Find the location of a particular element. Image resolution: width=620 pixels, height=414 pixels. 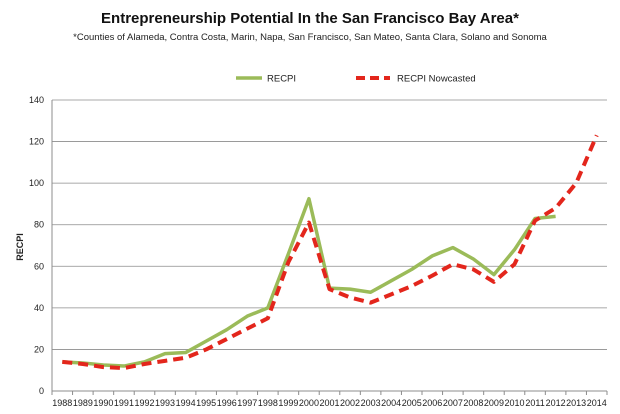

y-tick-label-0: 0 is located at coordinates (41, 391).